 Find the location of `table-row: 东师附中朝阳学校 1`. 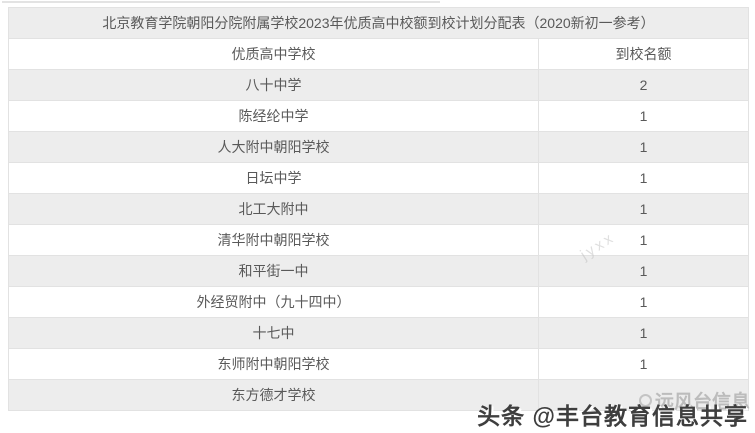

table-row: 东师附中朝阳学校 1 is located at coordinates (379, 364).